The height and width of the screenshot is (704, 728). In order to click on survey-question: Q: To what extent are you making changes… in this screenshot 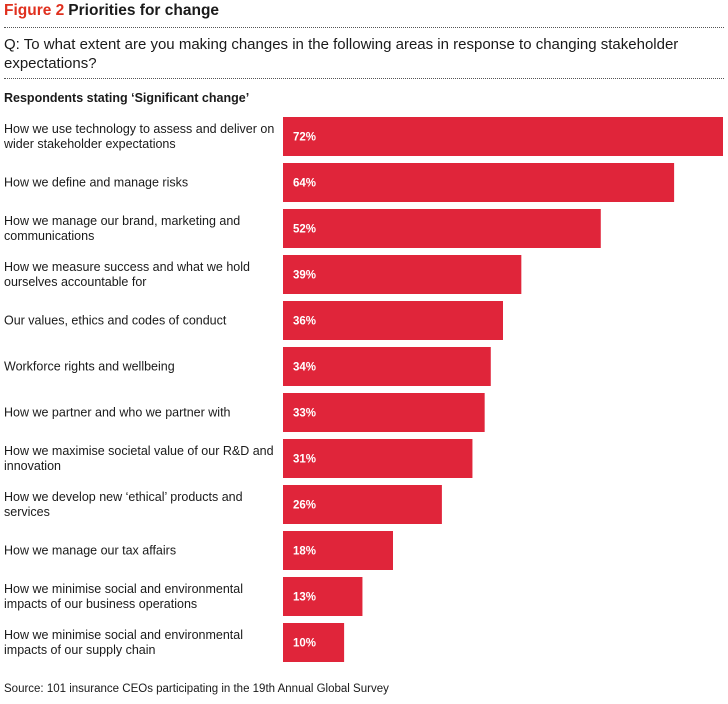, I will do `click(341, 54)`.